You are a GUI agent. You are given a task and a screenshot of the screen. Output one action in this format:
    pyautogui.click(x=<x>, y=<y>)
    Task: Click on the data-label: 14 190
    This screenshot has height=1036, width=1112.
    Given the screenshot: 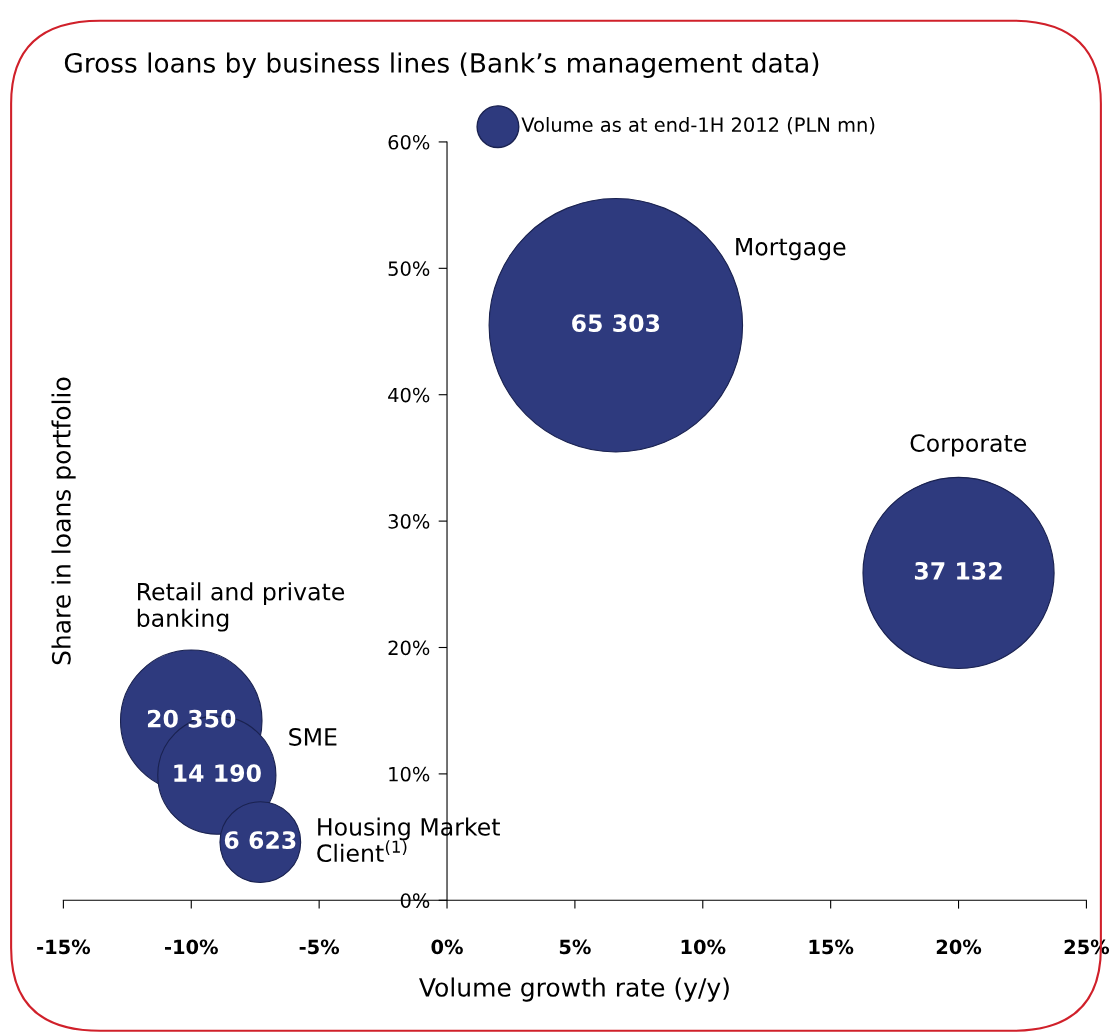 What is the action you would take?
    pyautogui.click(x=217, y=773)
    